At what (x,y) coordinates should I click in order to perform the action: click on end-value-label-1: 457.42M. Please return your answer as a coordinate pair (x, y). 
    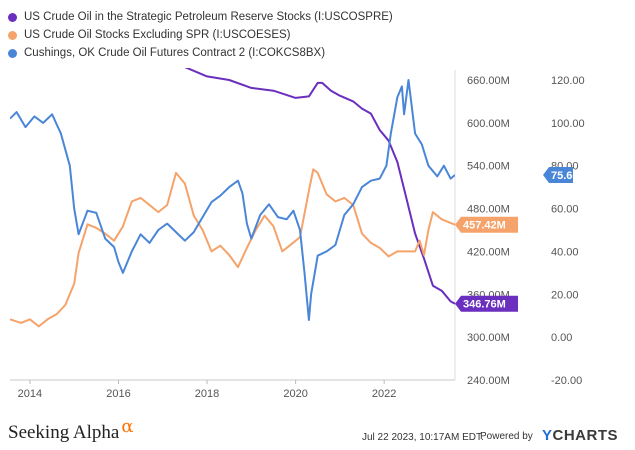
    Looking at the image, I should click on (484, 226).